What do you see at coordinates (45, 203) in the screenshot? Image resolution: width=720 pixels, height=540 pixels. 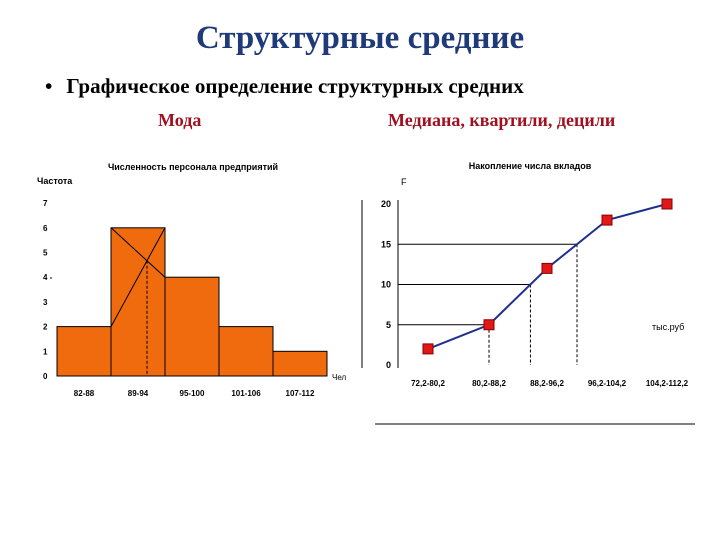 I see `hist-ytick-label: 7` at bounding box center [45, 203].